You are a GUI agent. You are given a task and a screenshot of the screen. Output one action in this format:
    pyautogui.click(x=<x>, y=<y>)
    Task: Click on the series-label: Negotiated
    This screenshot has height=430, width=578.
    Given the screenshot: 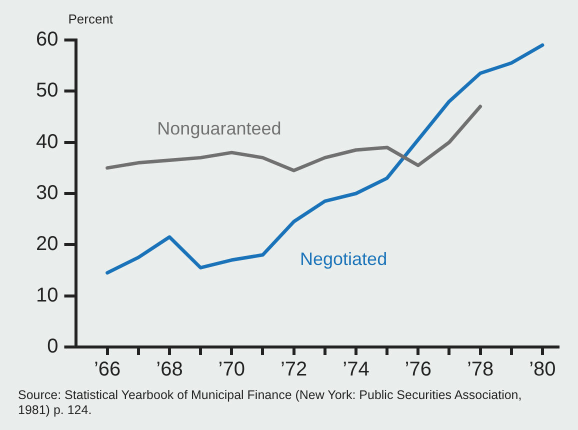 What is the action you would take?
    pyautogui.click(x=344, y=258)
    